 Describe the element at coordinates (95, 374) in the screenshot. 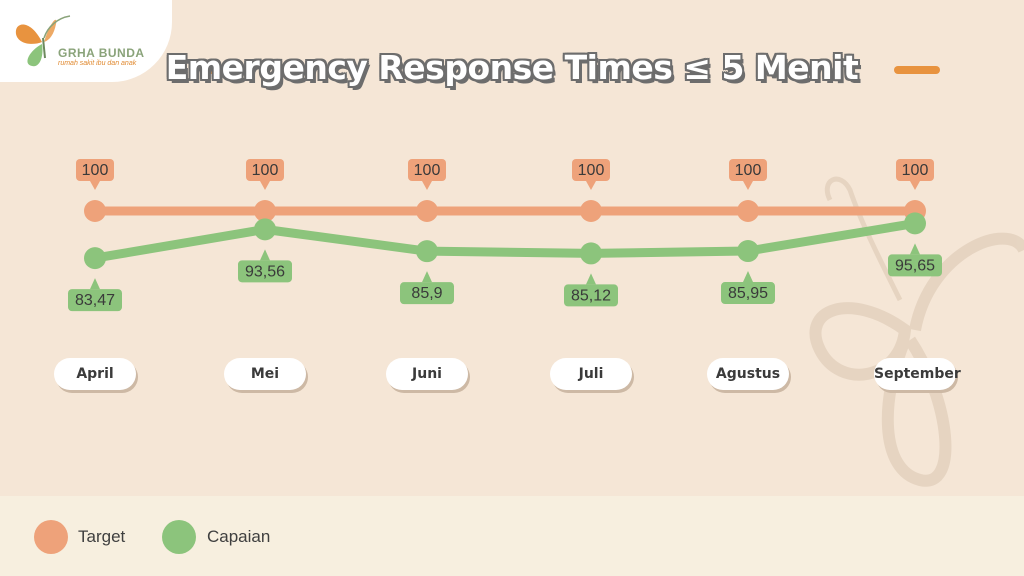

I see `month-pill-april: April` at that location.